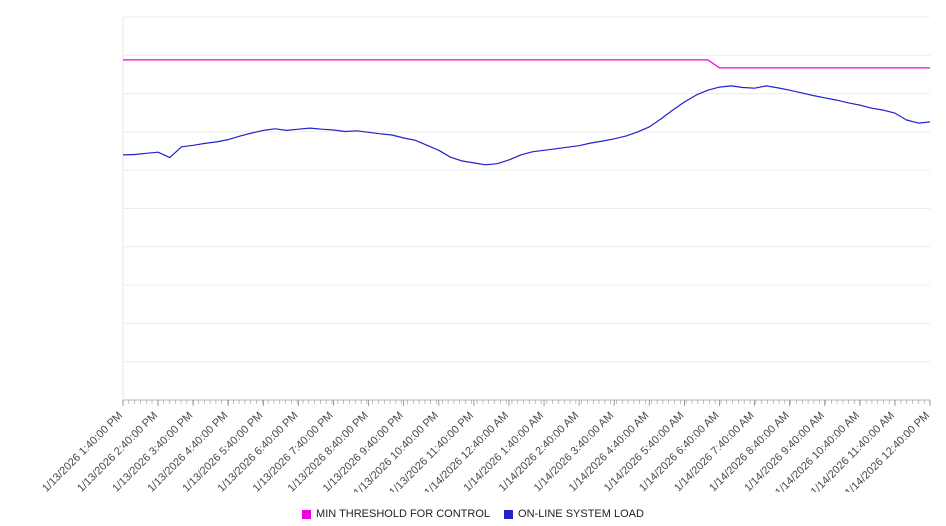 The image size is (946, 526). Describe the element at coordinates (526, 125) in the screenshot. I see `load-line` at that location.